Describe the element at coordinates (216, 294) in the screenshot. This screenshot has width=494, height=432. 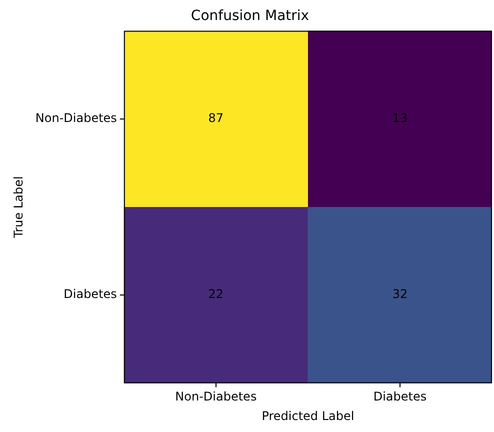
I see `data-label: 22` at that location.